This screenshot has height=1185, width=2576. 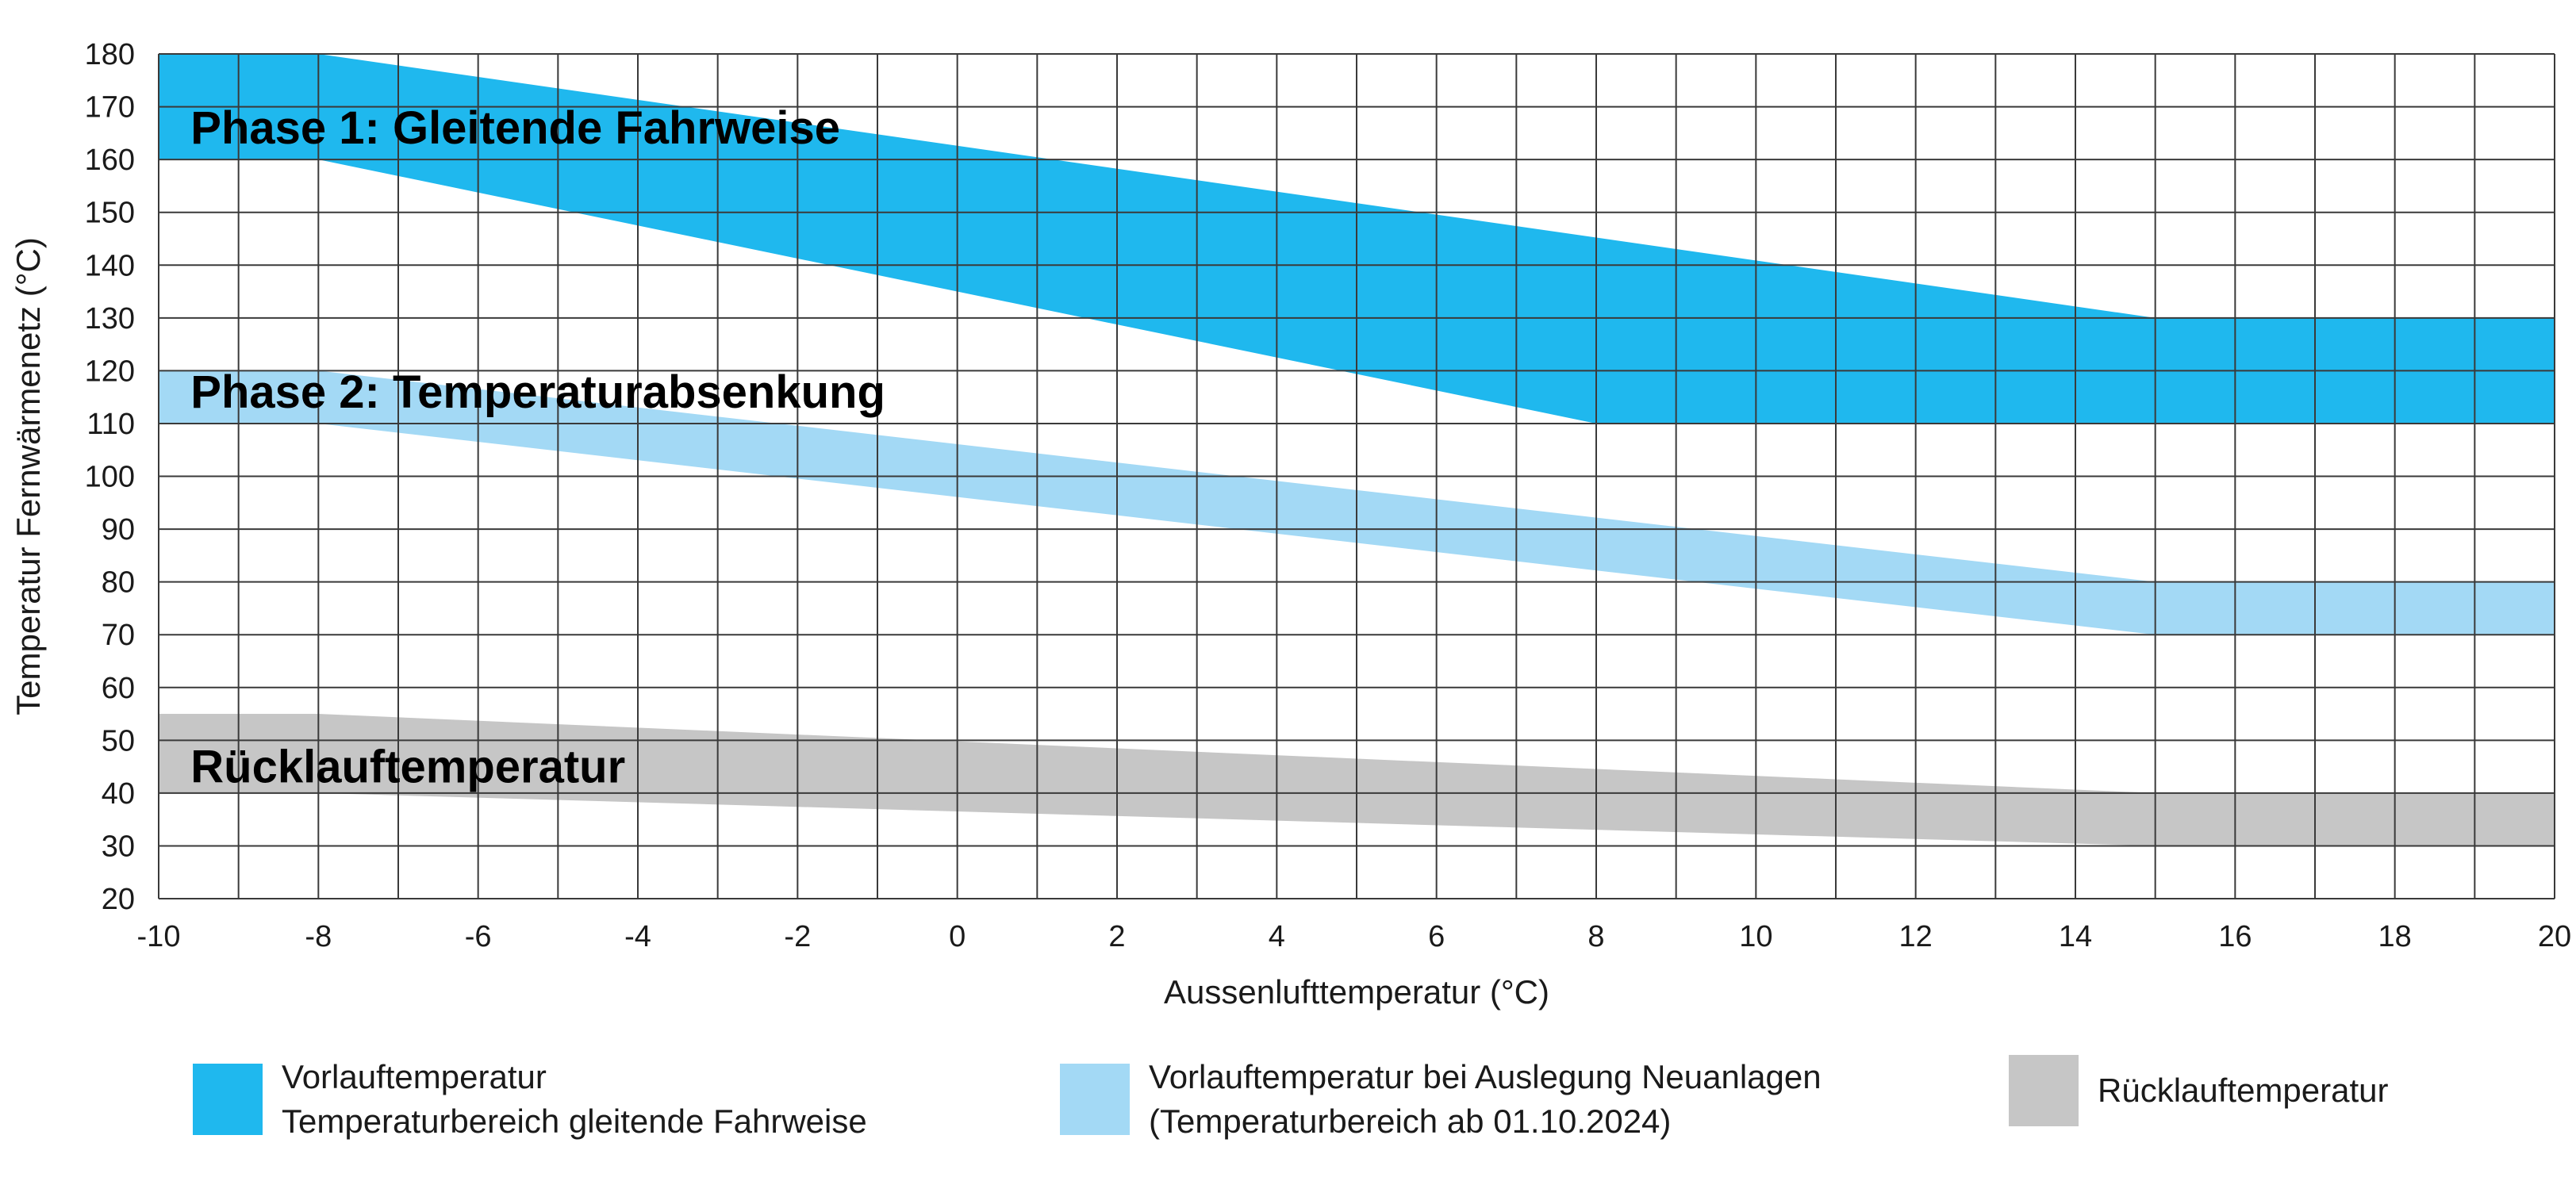 I want to click on x-tick-label: 14, so click(x=2075, y=936).